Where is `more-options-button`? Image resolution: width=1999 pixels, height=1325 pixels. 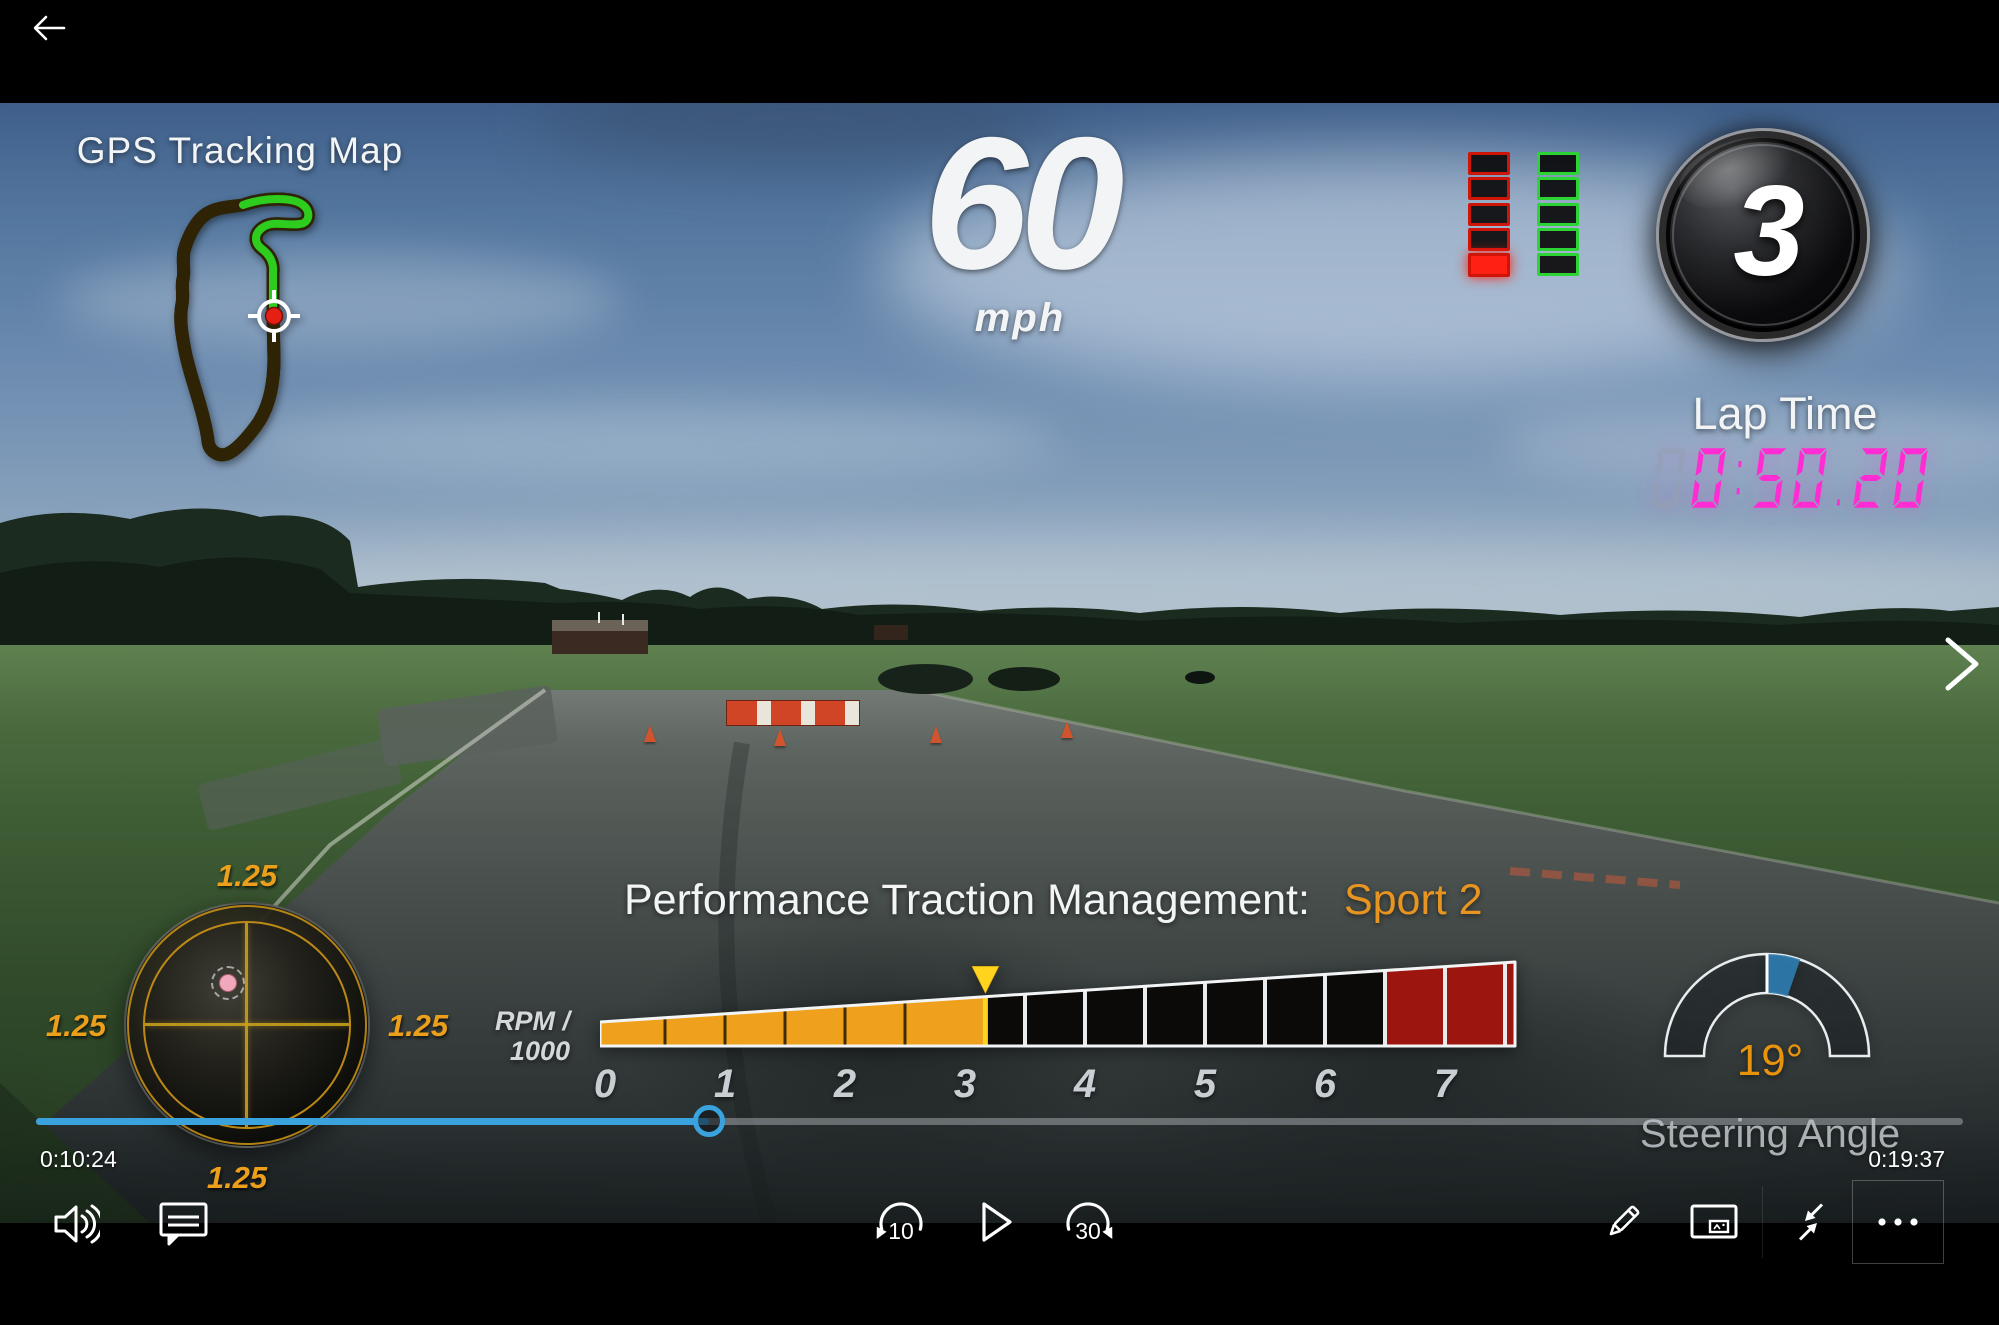 more-options-button is located at coordinates (1898, 1222).